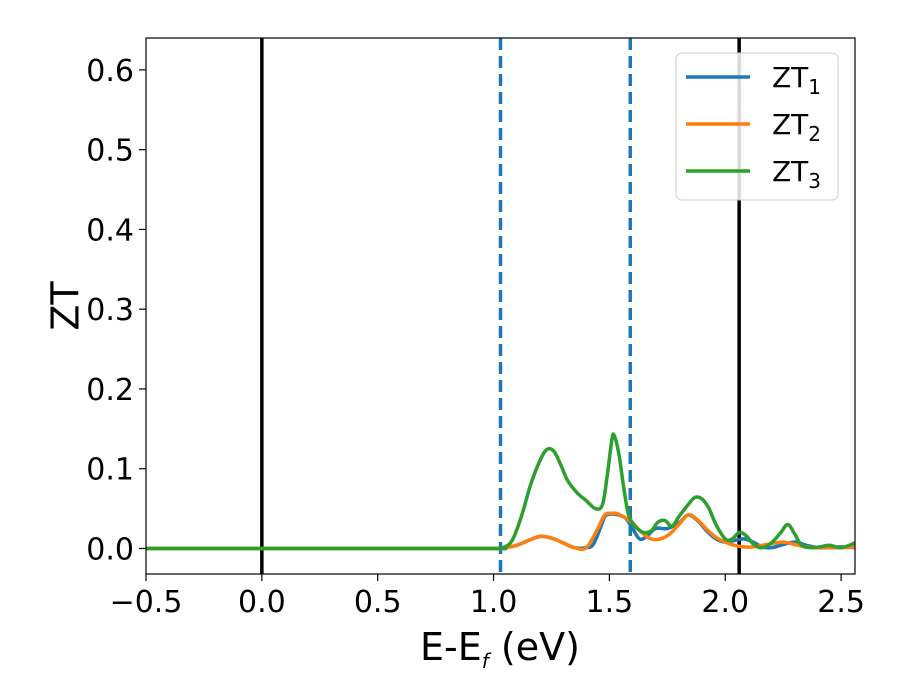 The image size is (900, 700). I want to click on y-tick-label: 0.4, so click(110, 230).